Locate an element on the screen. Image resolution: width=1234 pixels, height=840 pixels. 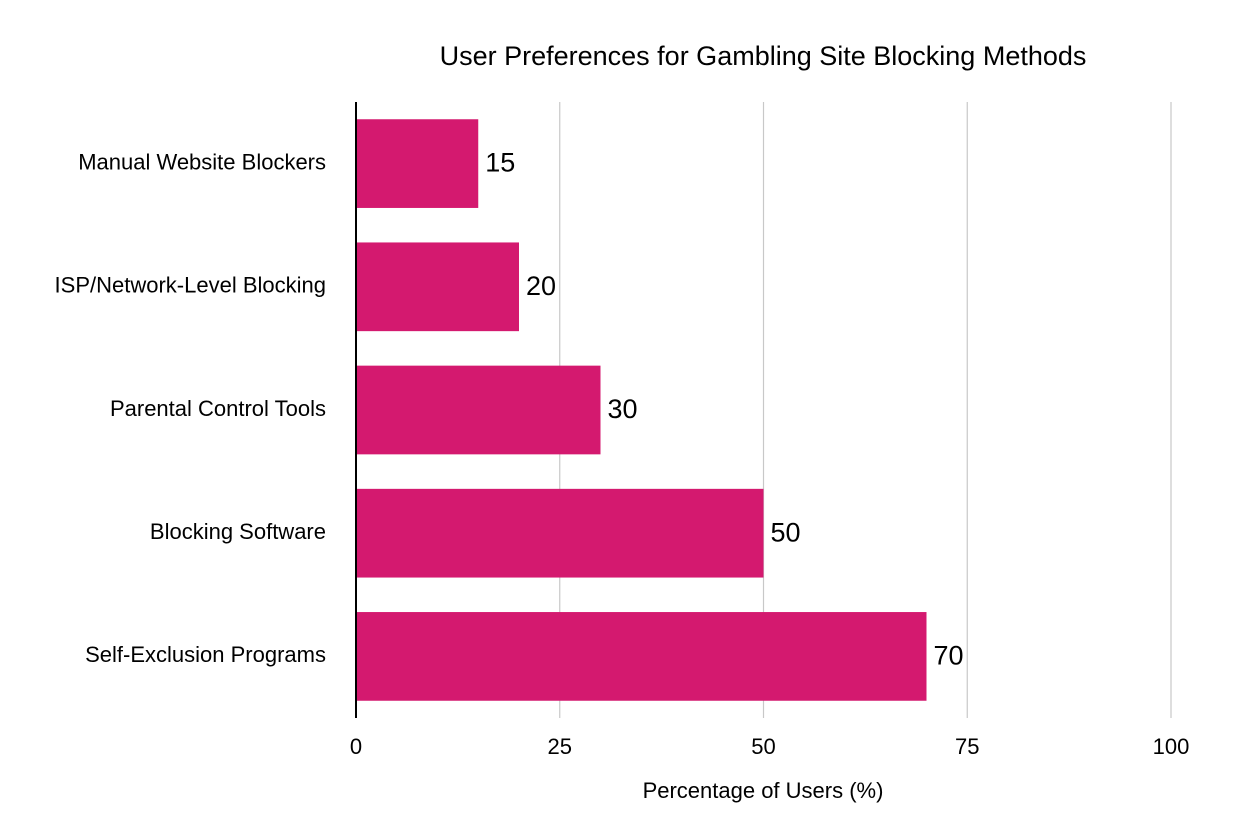
x-axis-label: Percentage of Users (%) is located at coordinates (763, 790).